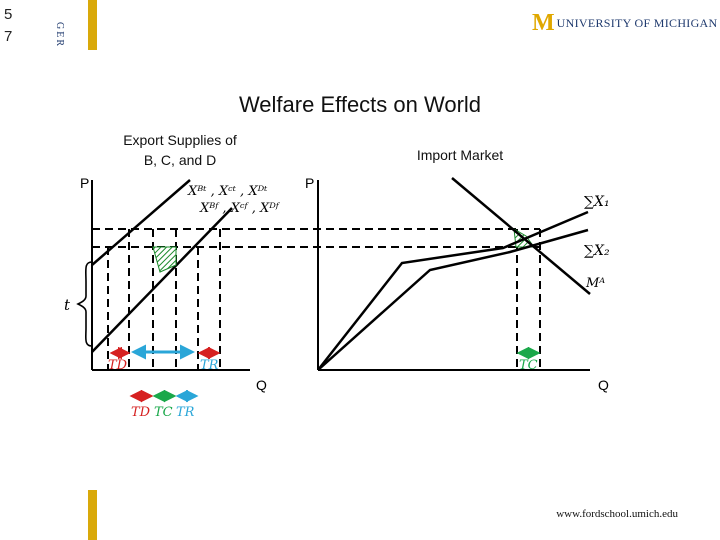 This screenshot has width=720, height=540. I want to click on accent-bar-bottom, so click(92, 515).